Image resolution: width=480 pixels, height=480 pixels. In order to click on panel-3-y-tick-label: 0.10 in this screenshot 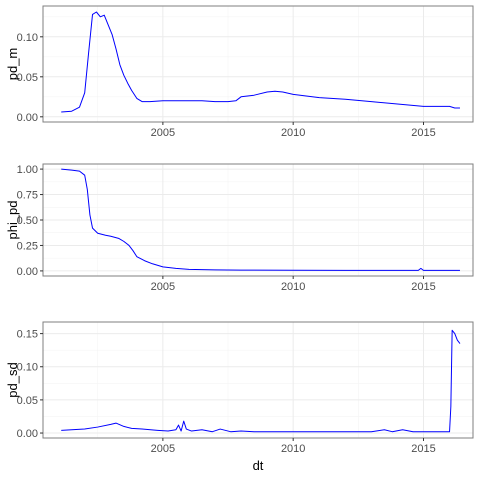, I will do `click(27, 368)`.